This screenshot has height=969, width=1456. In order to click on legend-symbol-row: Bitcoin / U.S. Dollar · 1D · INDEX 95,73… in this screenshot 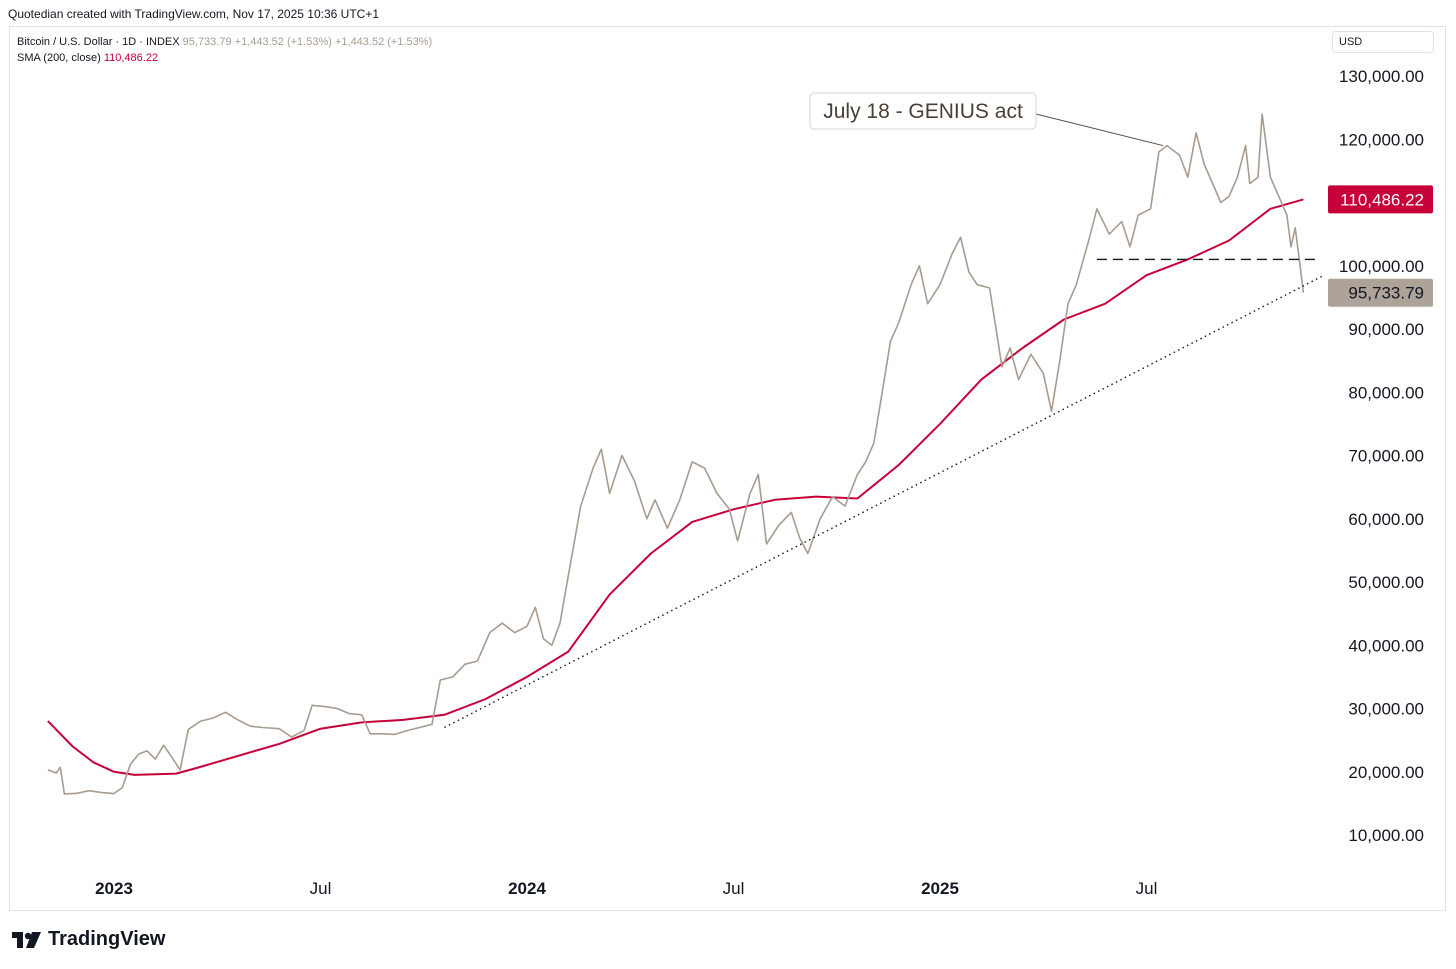, I will do `click(224, 42)`.